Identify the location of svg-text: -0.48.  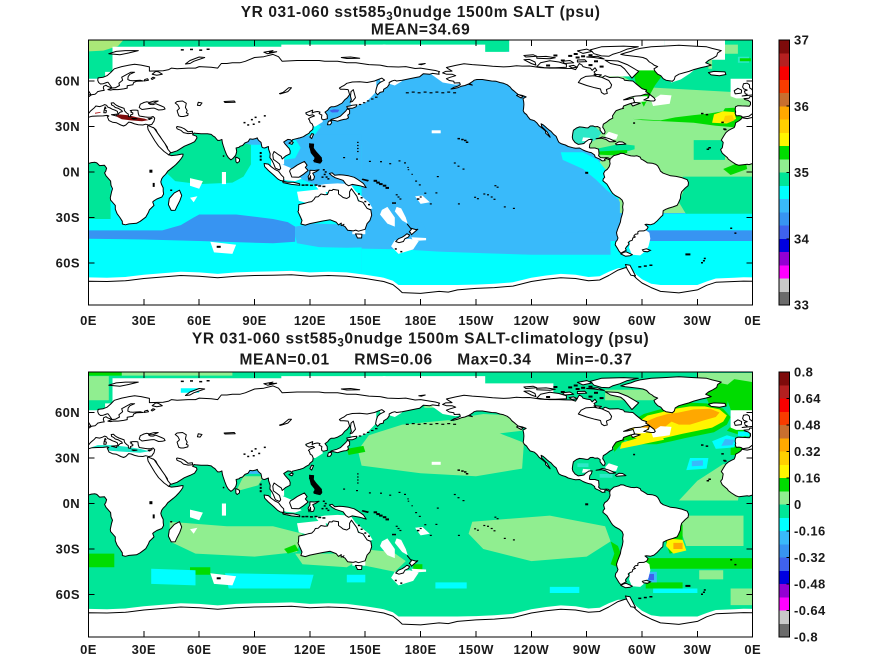
(810, 584).